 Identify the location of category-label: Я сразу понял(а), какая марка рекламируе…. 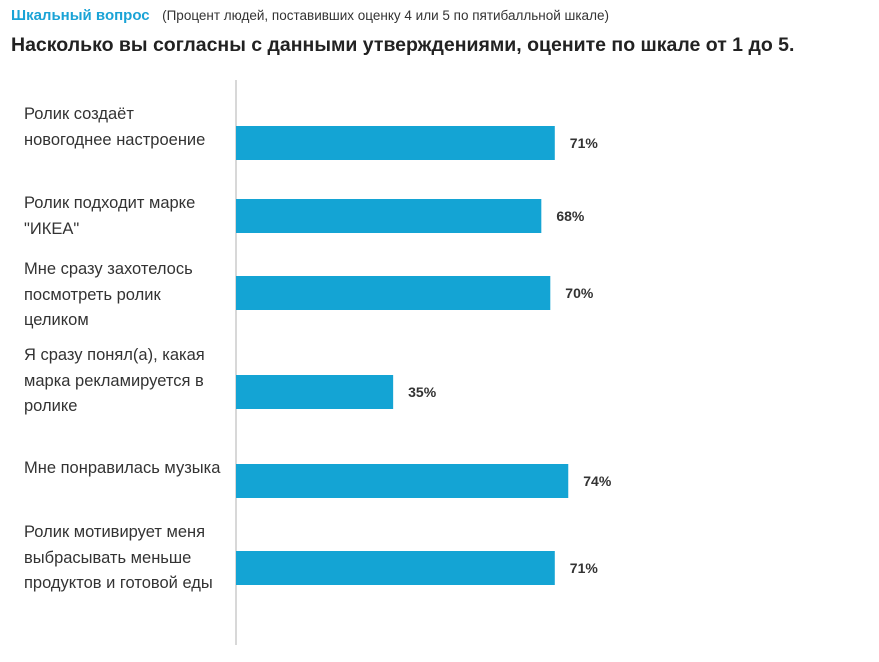
(114, 380).